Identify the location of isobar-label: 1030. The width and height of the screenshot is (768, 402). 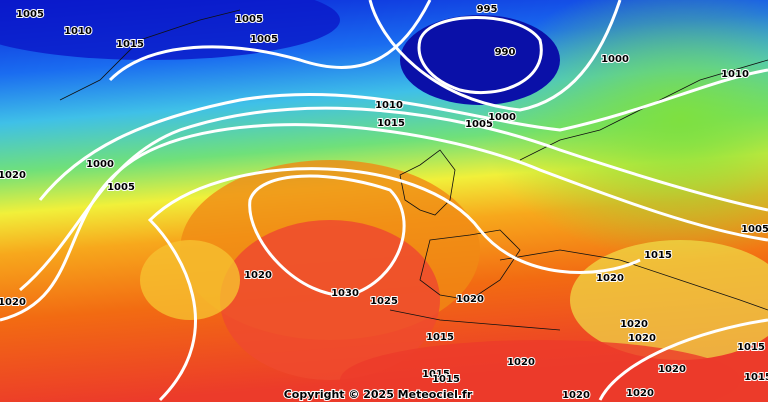
(345, 293).